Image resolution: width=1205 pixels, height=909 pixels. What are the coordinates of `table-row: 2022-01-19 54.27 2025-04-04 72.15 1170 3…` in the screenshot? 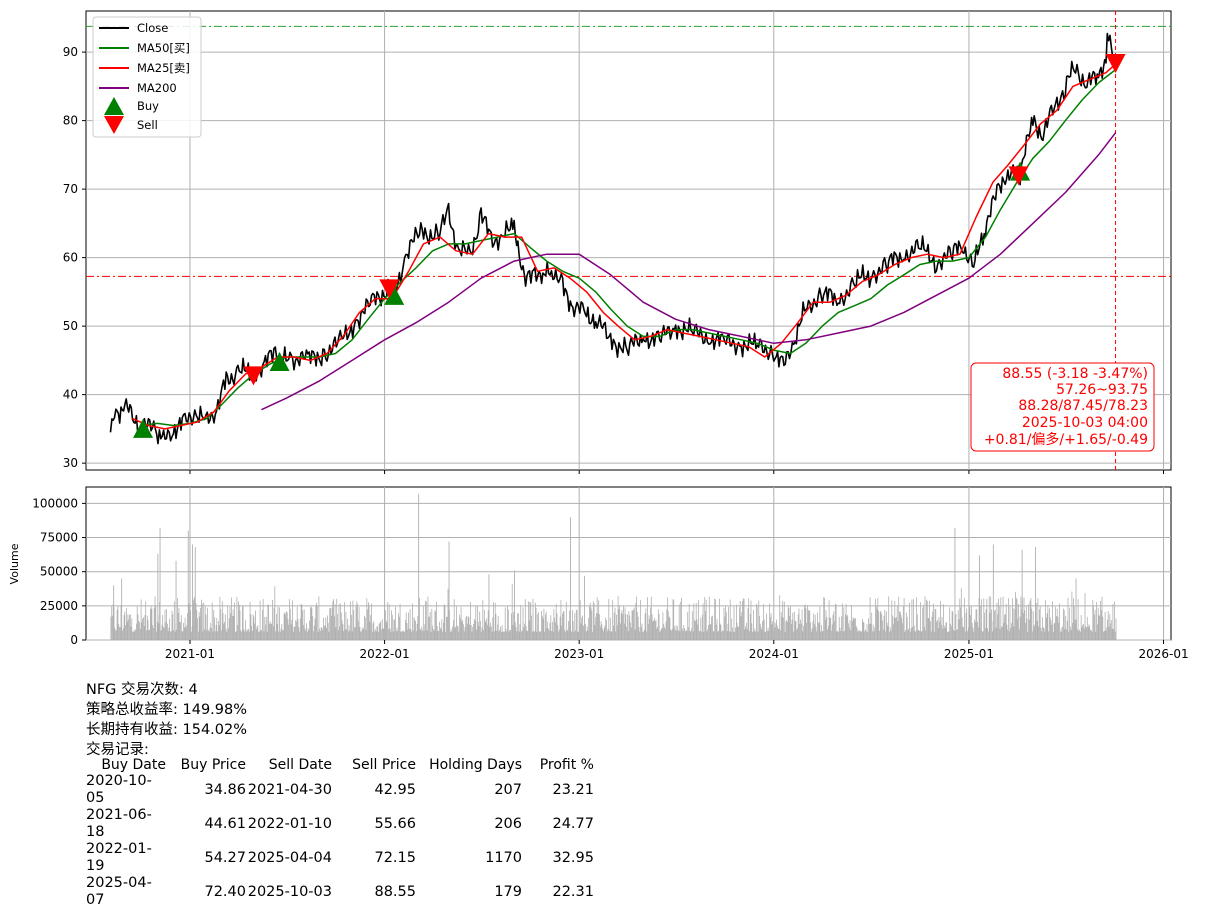 It's located at (340, 858).